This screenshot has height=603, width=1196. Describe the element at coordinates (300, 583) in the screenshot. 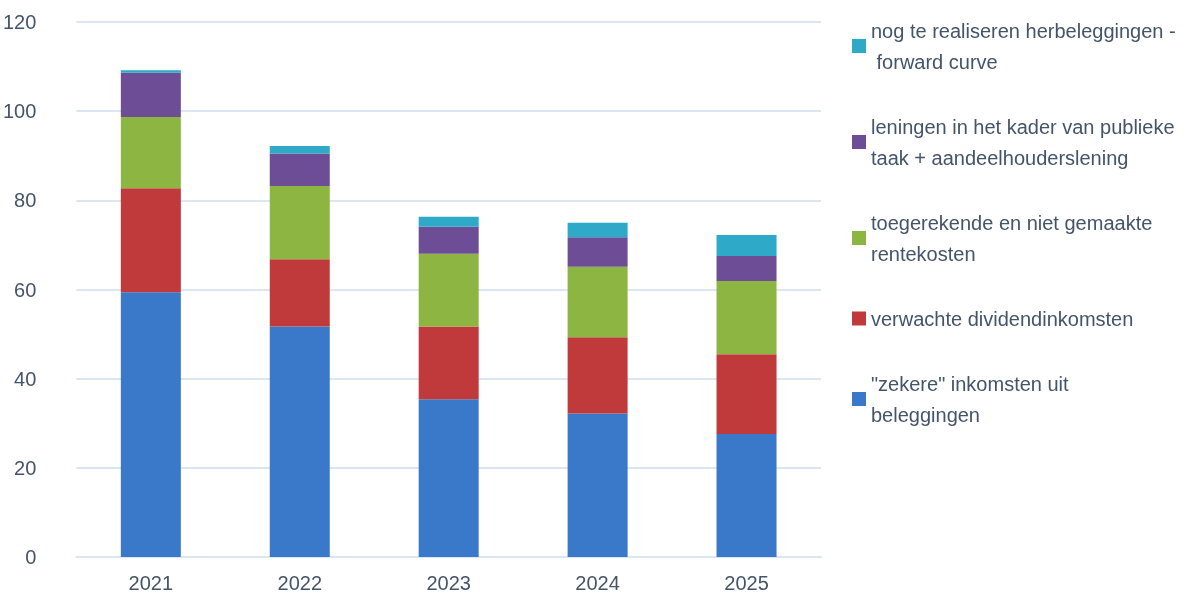

I see `x-tick-label: 2022` at that location.